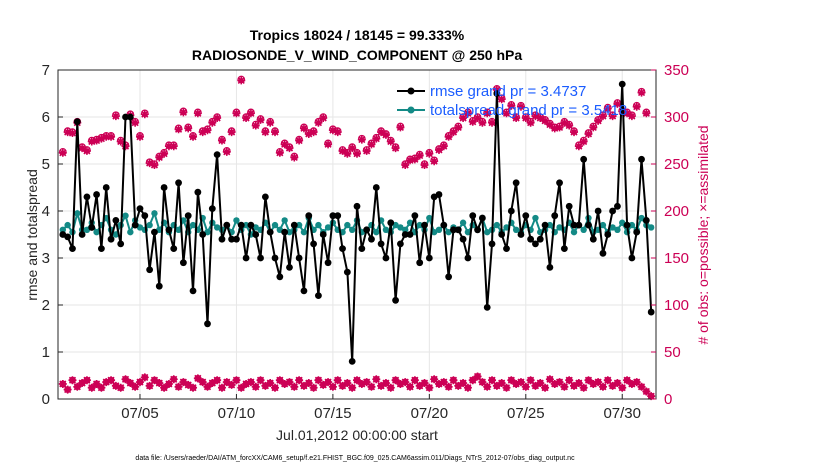 The image size is (830, 470). What do you see at coordinates (668, 399) in the screenshot?
I see `y-right-tick-label: 0` at bounding box center [668, 399].